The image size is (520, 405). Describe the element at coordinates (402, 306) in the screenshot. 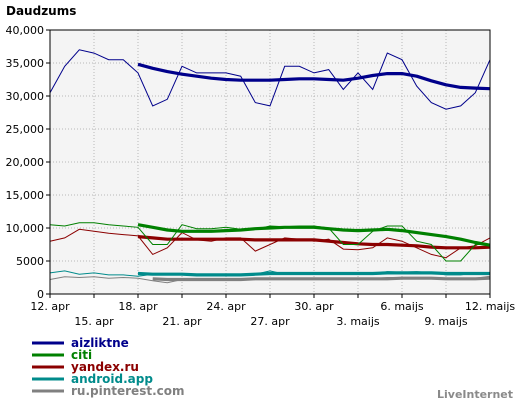

I see `x-tick-label: 6. maijs` at that location.